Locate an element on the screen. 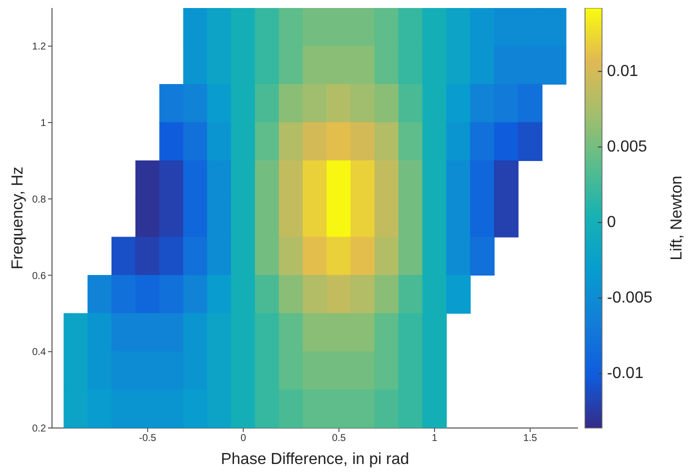  x-tick-label: 1 is located at coordinates (435, 438).